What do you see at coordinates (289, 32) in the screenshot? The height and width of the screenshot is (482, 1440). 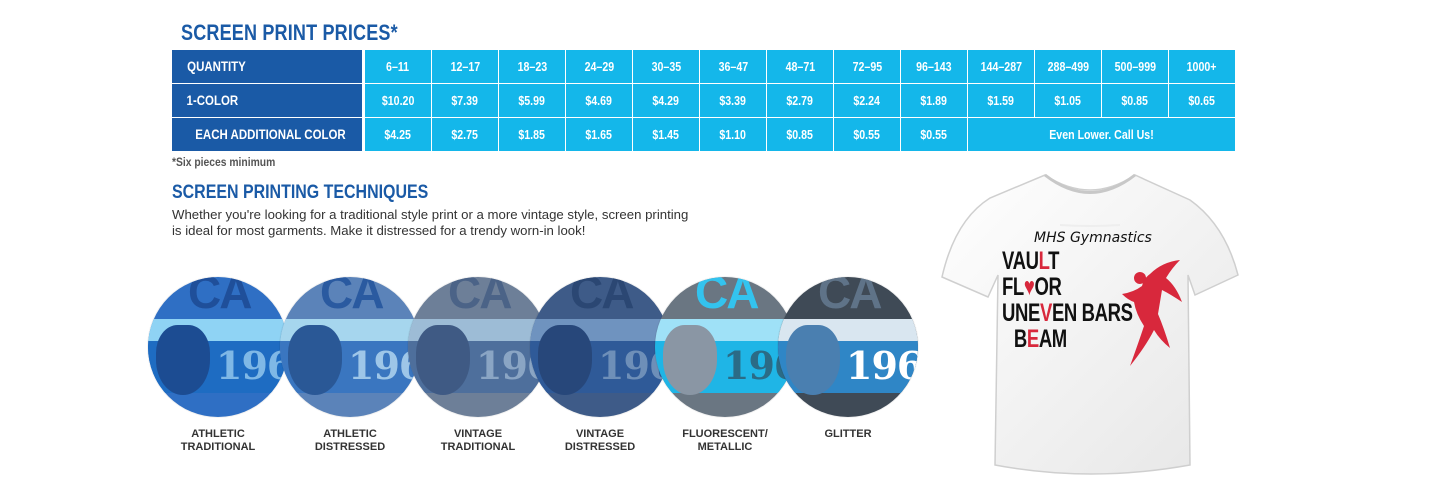 I see `page-title: SCREEN PRINT PRICES*` at bounding box center [289, 32].